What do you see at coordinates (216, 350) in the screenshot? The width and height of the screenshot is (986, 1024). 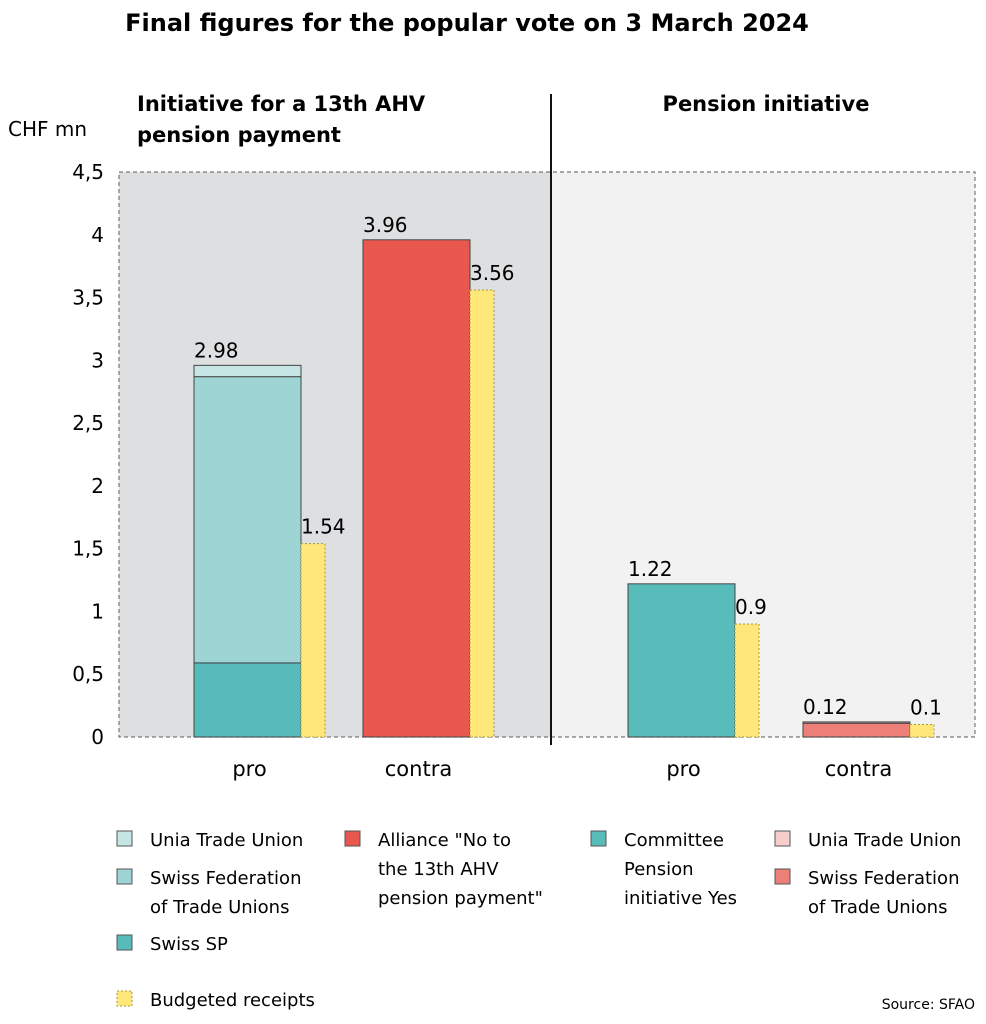 I see `total-value-label: 2.98` at bounding box center [216, 350].